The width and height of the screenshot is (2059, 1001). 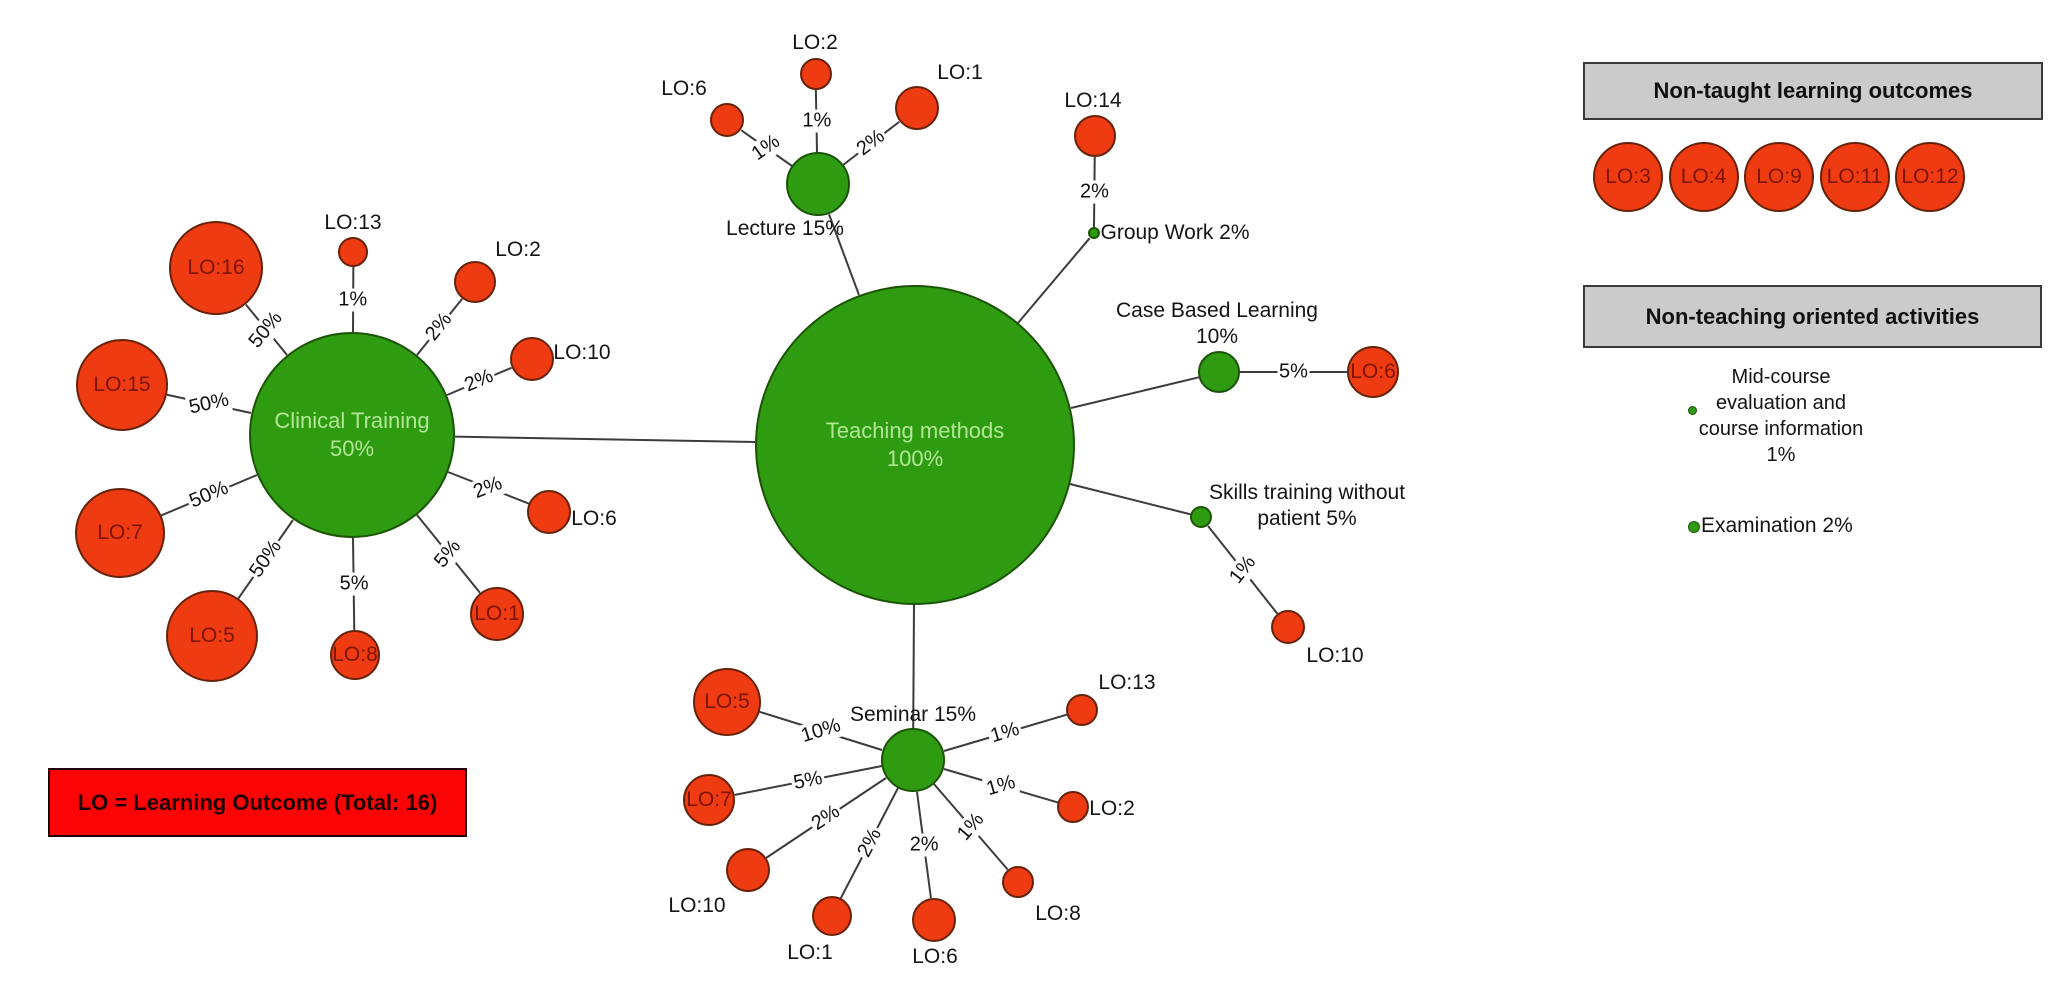 I want to click on node-label-lo14: LO:14, so click(x=1093, y=100).